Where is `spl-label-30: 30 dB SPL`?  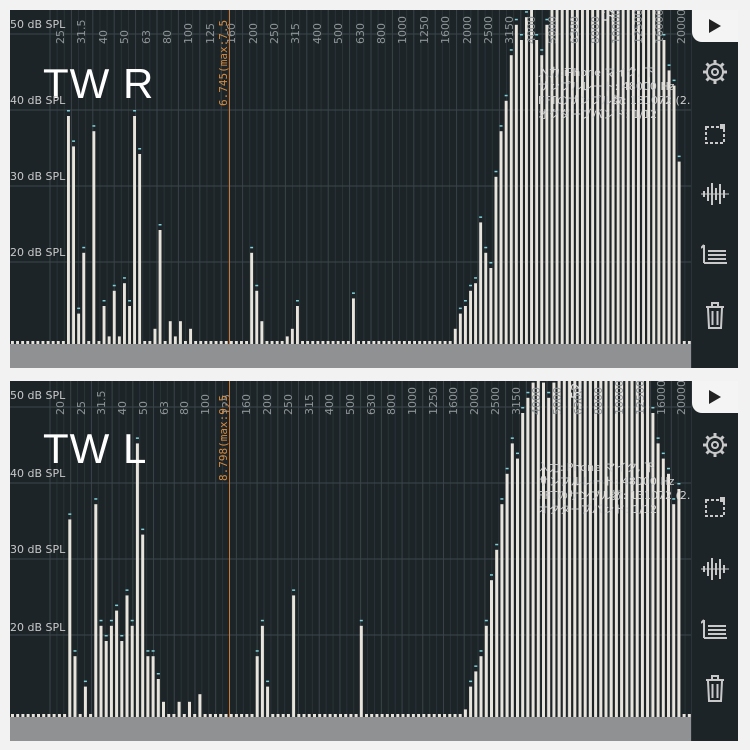 spl-label-30: 30 dB SPL is located at coordinates (38, 549).